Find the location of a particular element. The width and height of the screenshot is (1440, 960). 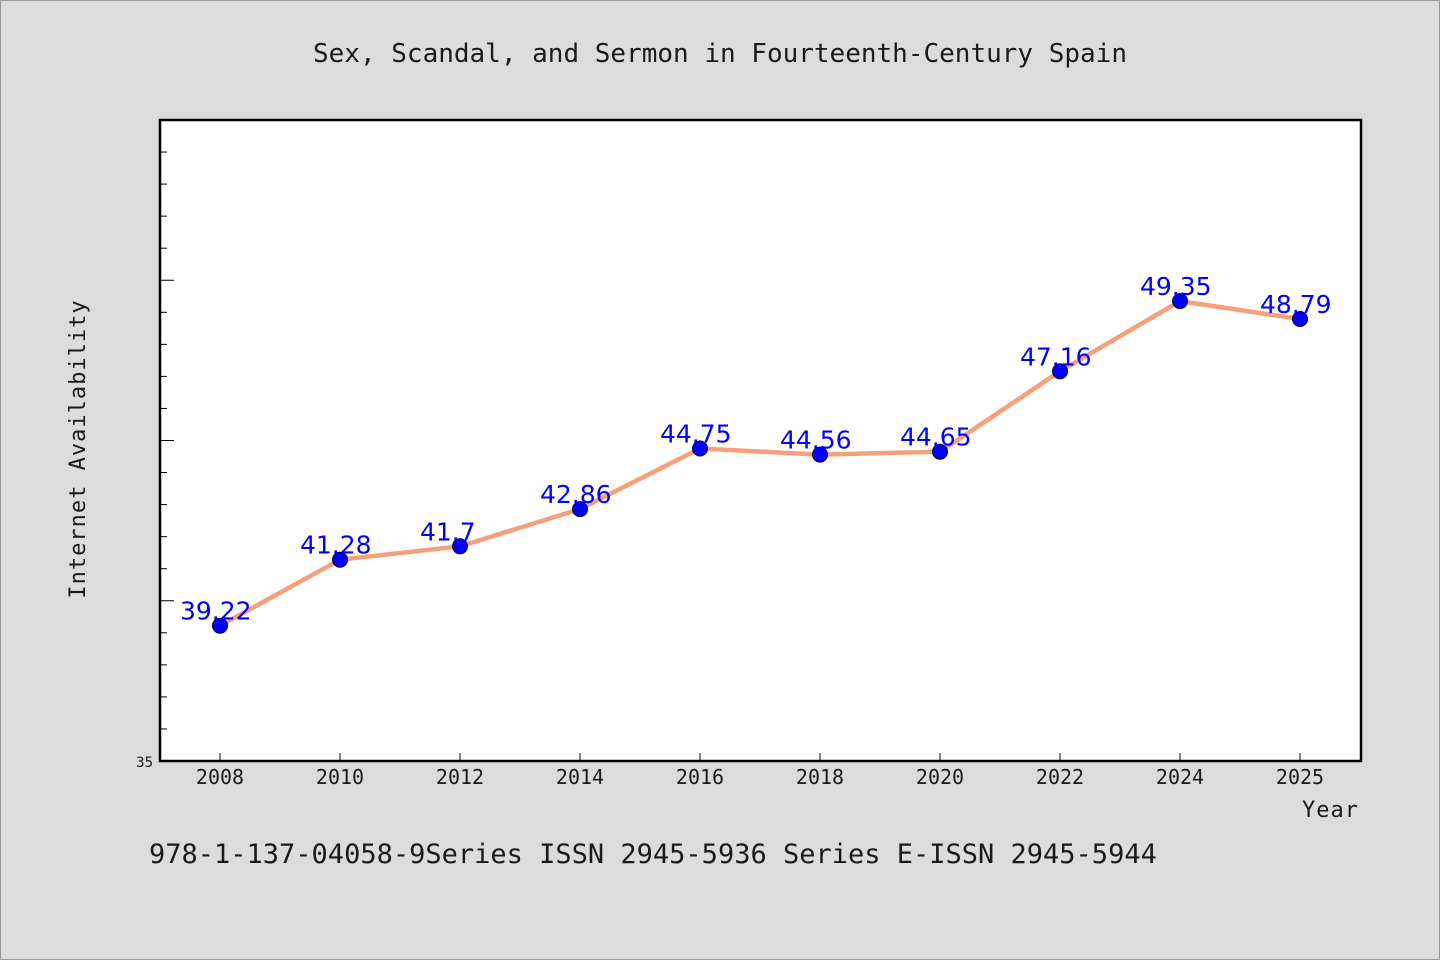

data-label: 42.86 is located at coordinates (576, 494).